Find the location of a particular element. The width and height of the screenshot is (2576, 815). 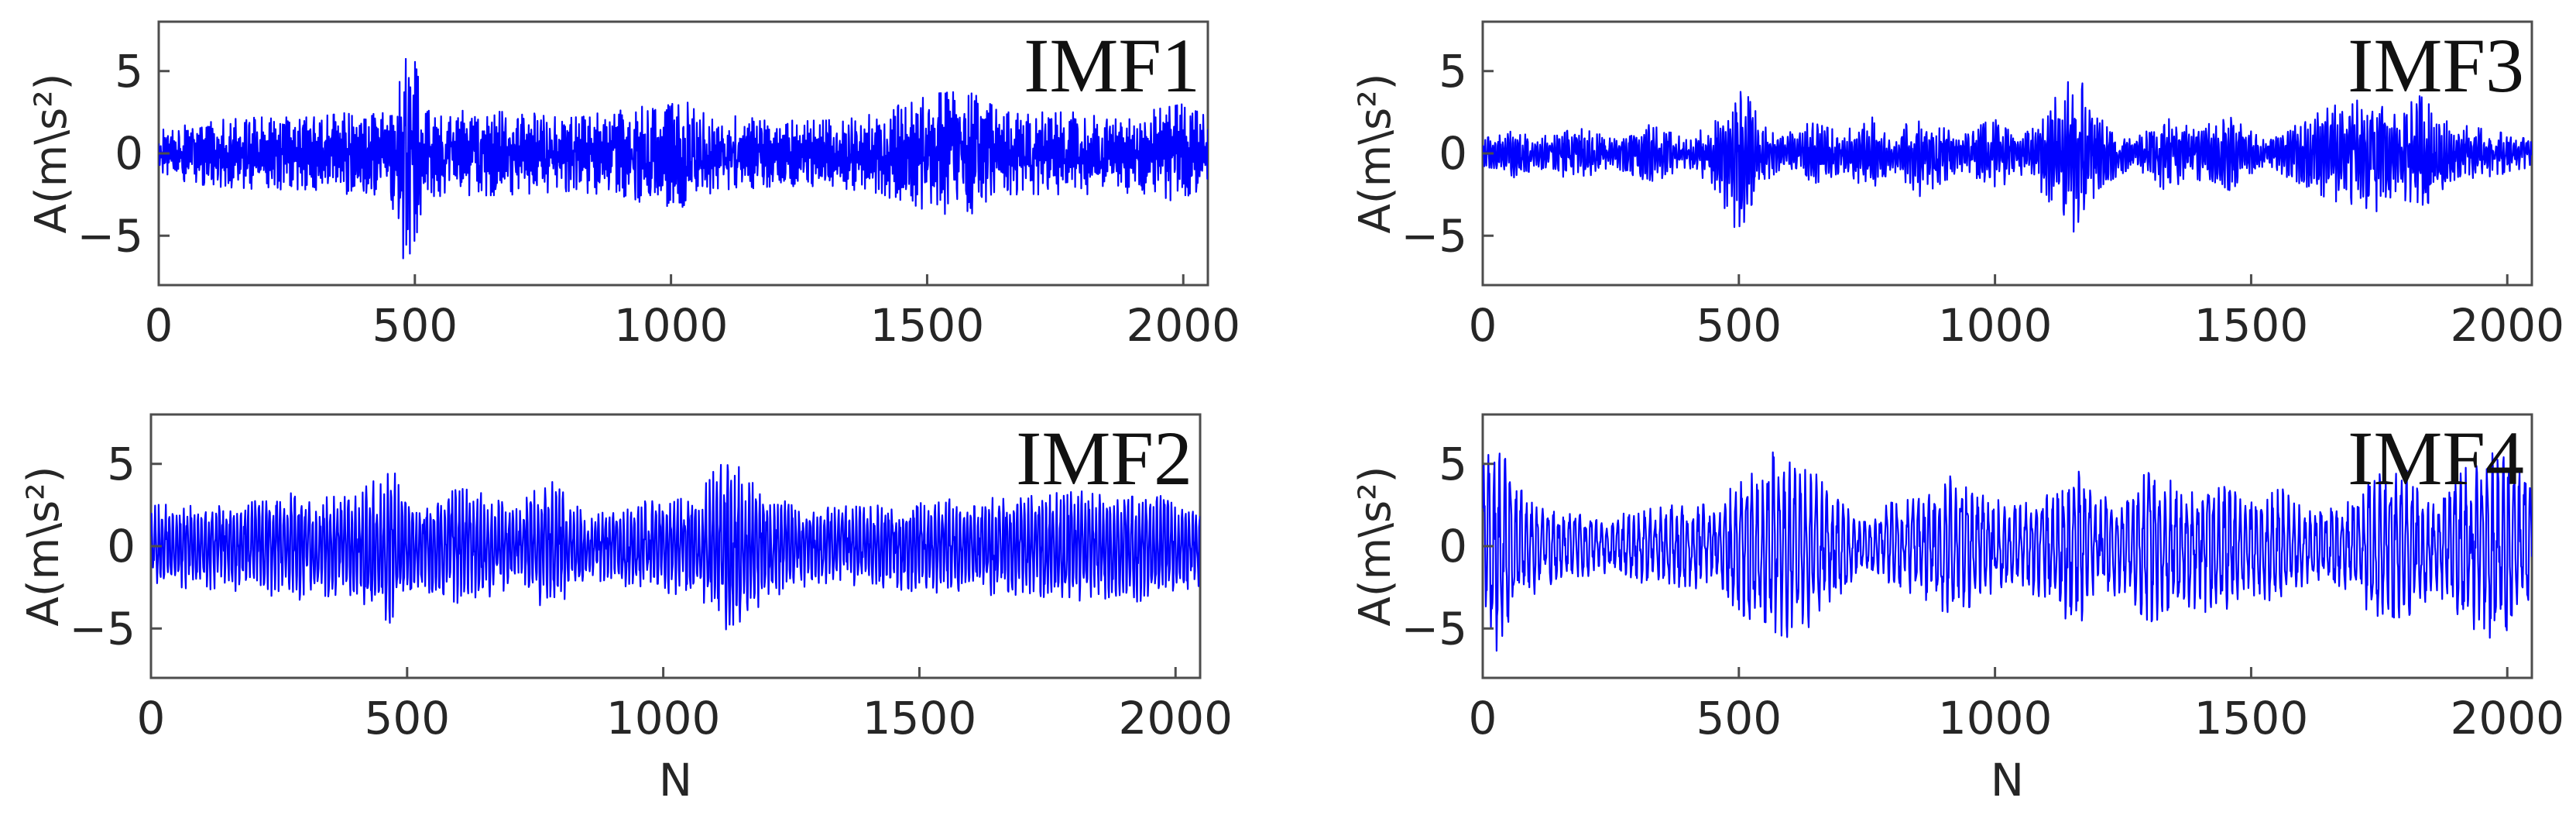

panel-title: IMF4 is located at coordinates (2436, 458).